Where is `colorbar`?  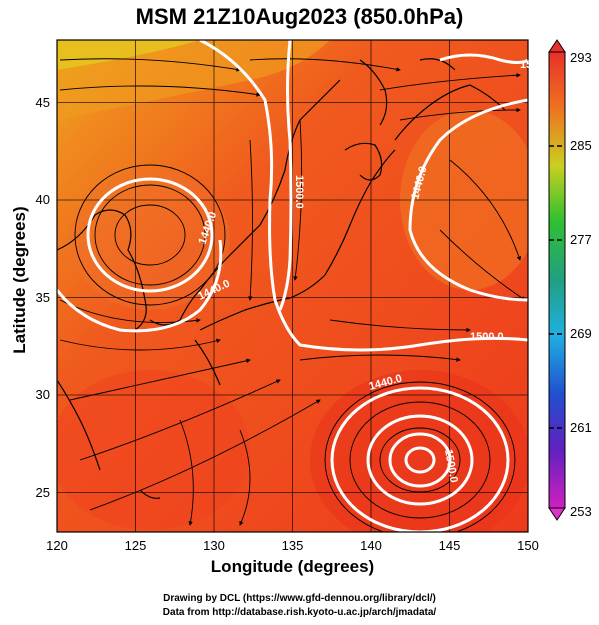 colorbar is located at coordinates (557, 280).